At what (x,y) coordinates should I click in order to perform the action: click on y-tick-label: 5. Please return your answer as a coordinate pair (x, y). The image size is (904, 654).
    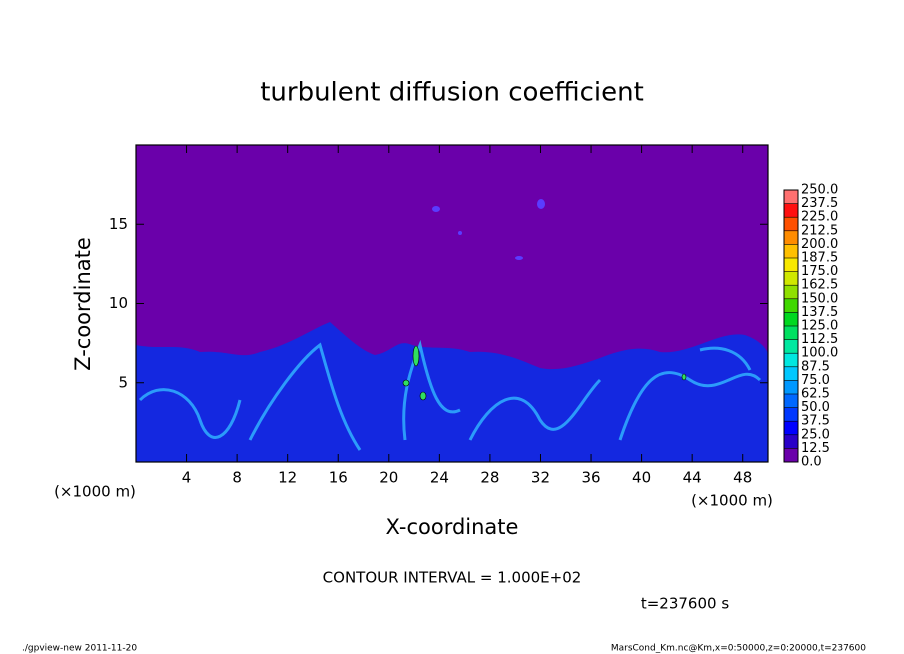
    Looking at the image, I should click on (123, 382).